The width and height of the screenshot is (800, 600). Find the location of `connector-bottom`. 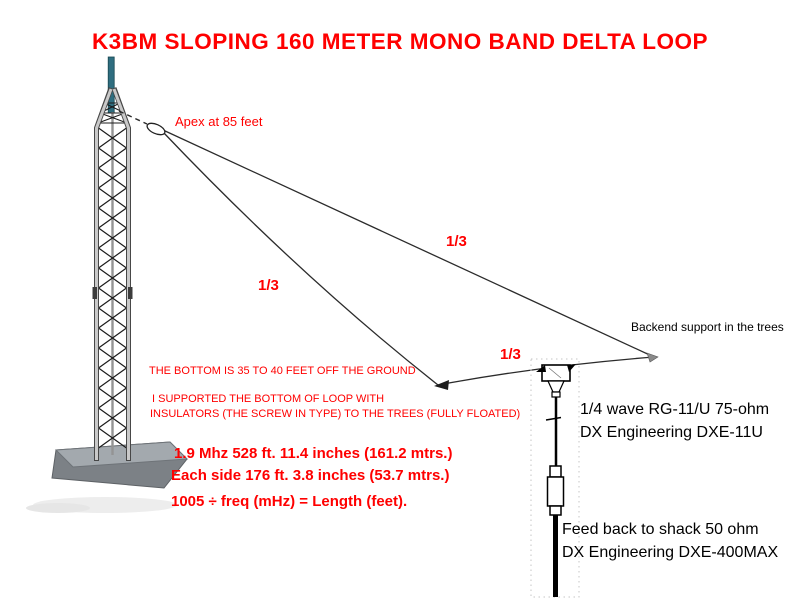

connector-bottom is located at coordinates (555, 510).